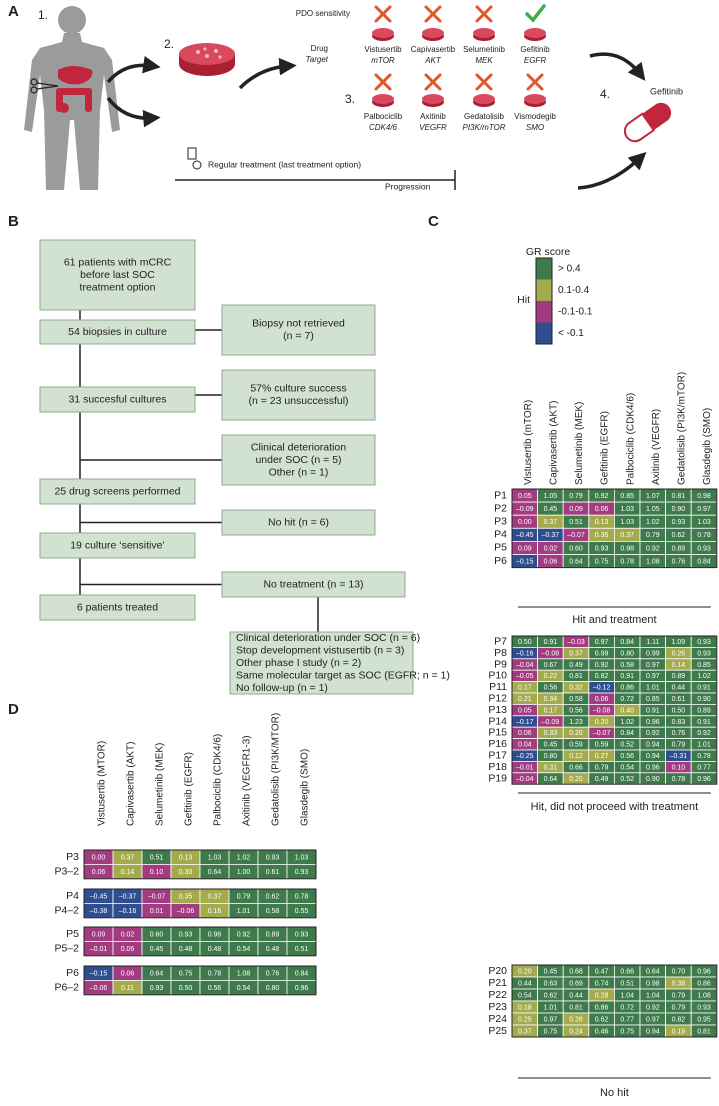 Image resolution: width=719 pixels, height=1106 pixels. I want to click on column-header: Gefitinib (EGFR), so click(605, 448).